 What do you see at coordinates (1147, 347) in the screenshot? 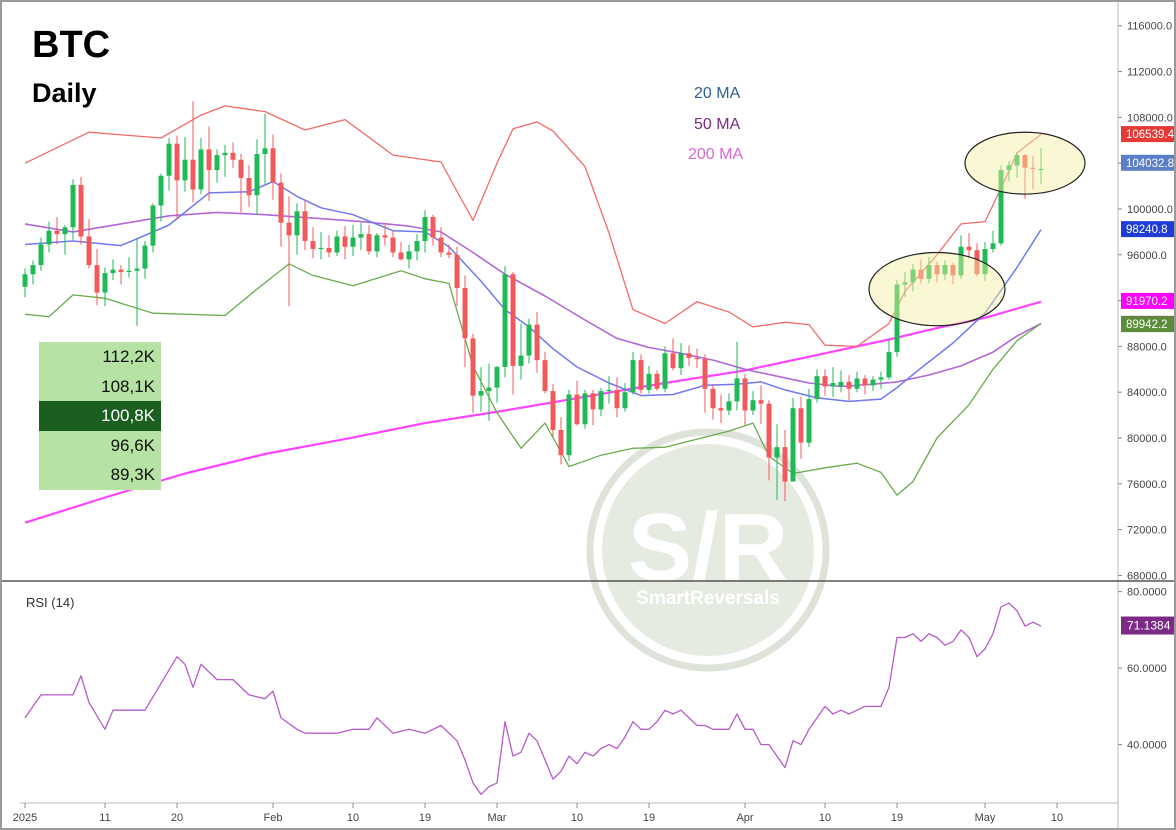
I see `y-tick-label: 88000.0` at bounding box center [1147, 347].